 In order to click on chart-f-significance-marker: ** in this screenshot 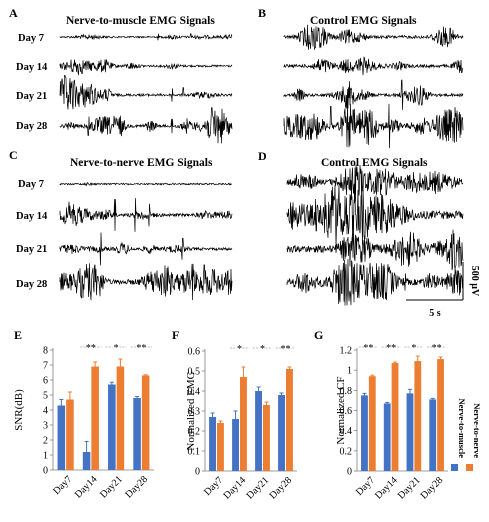, I will do `click(286, 349)`.